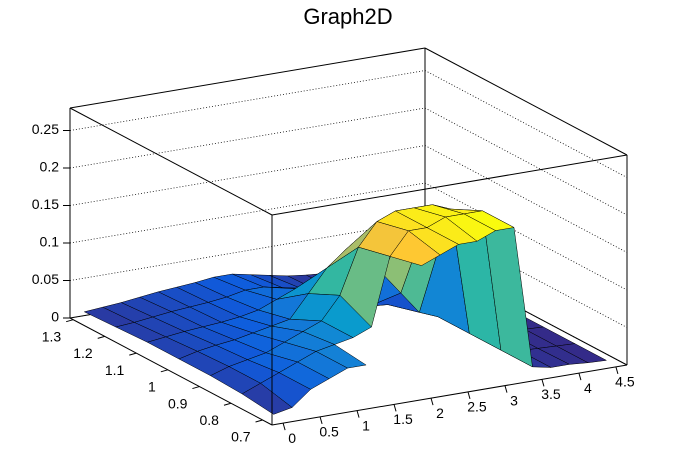  I want to click on z-tick-label: 0.2, so click(50, 167).